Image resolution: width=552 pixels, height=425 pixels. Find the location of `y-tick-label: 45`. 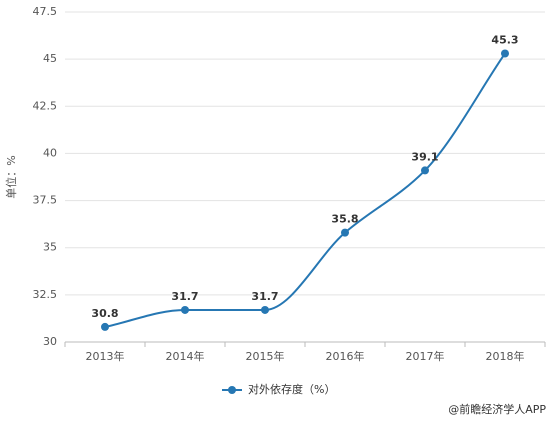

y-tick-label: 45 is located at coordinates (50, 58).